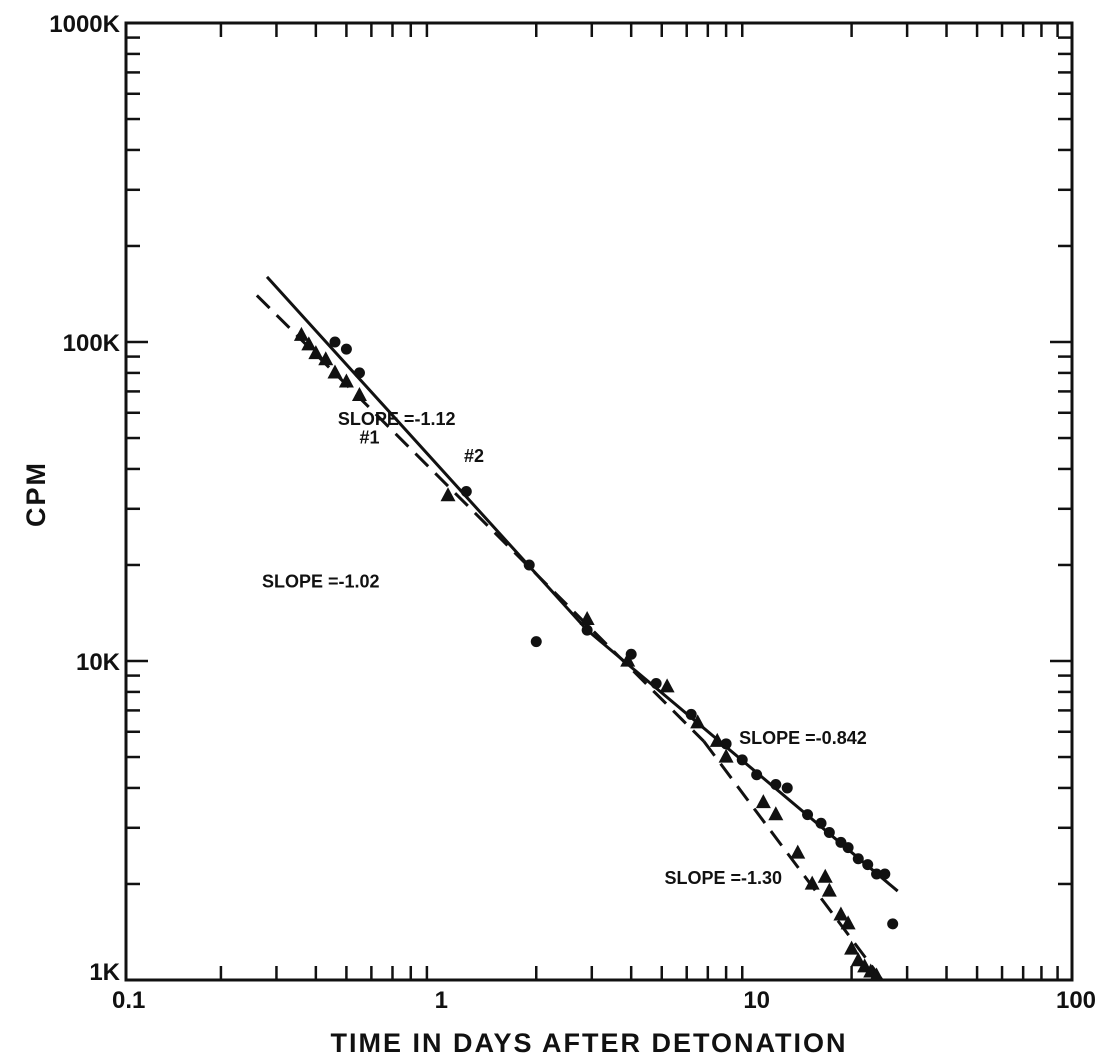 The image size is (1108, 1062). I want to click on y-tick-label: 10K, so click(98, 662).